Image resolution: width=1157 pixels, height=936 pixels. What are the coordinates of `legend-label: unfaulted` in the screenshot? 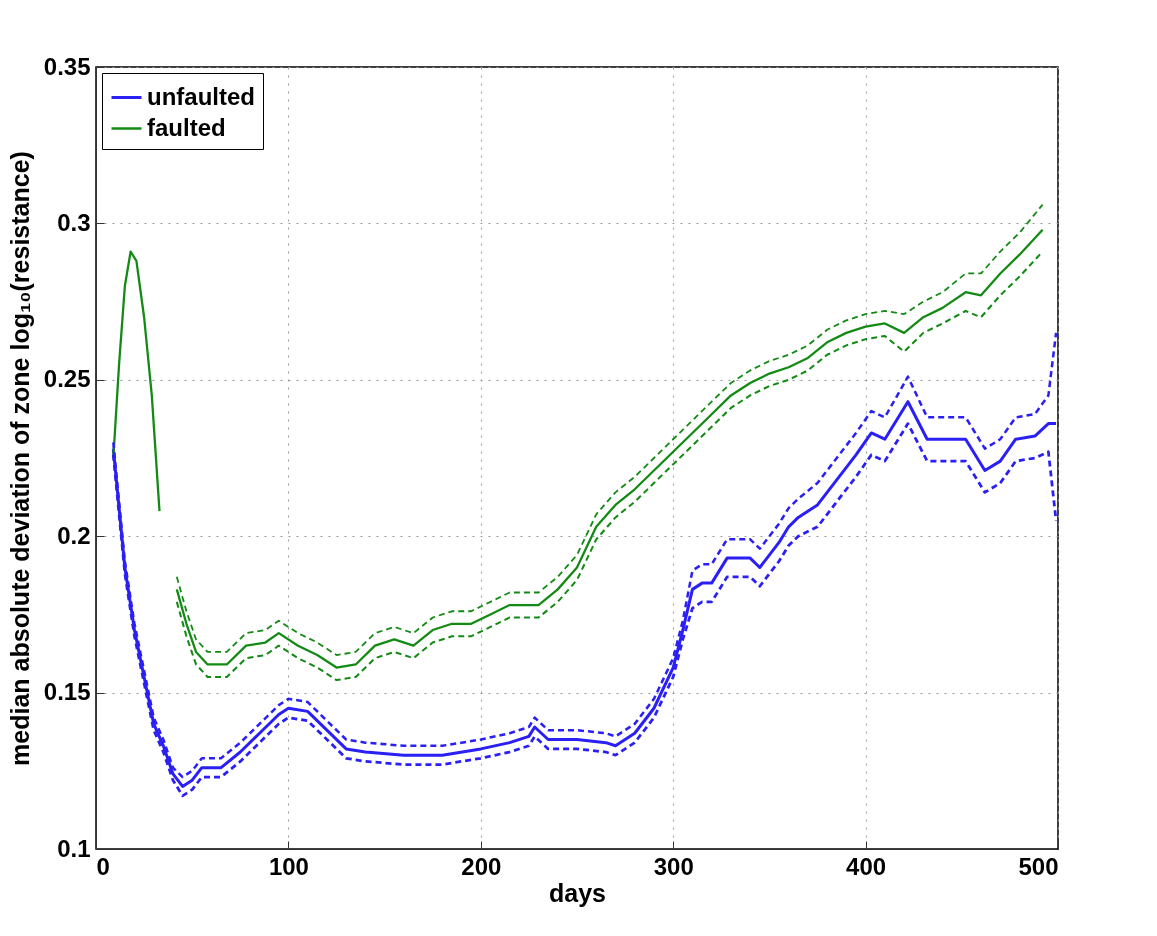 It's located at (201, 96).